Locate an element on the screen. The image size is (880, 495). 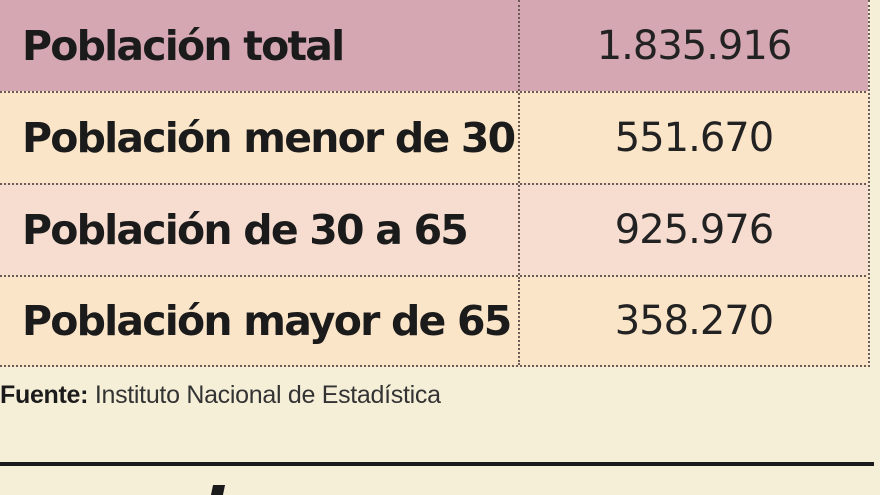
source-label: Fuente: is located at coordinates (44, 395).